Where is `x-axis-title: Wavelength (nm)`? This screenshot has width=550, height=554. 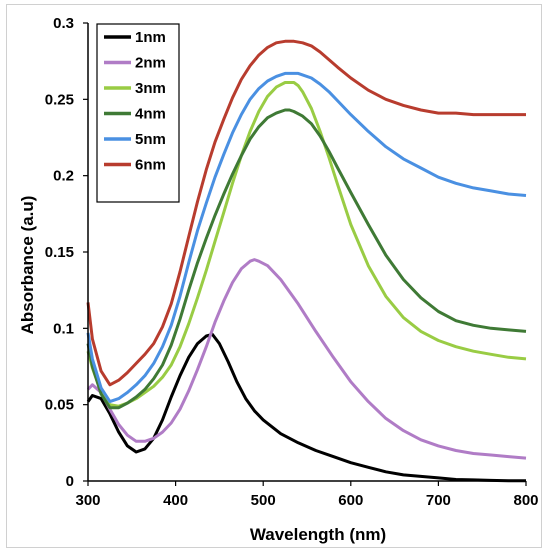 x-axis-title: Wavelength (nm) is located at coordinates (318, 534).